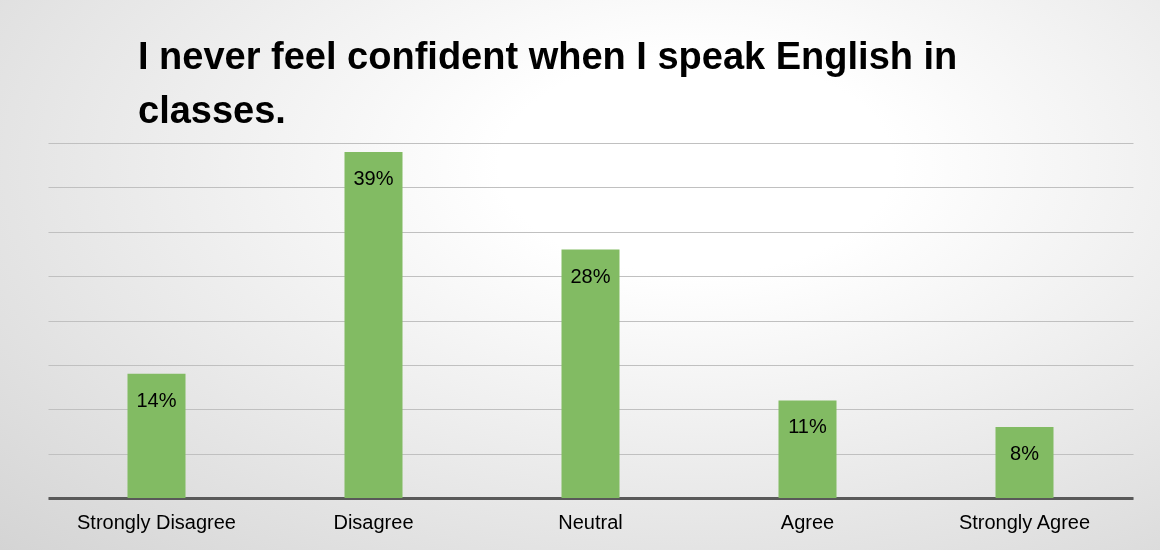  What do you see at coordinates (373, 177) in the screenshot?
I see `data-label: 39%` at bounding box center [373, 177].